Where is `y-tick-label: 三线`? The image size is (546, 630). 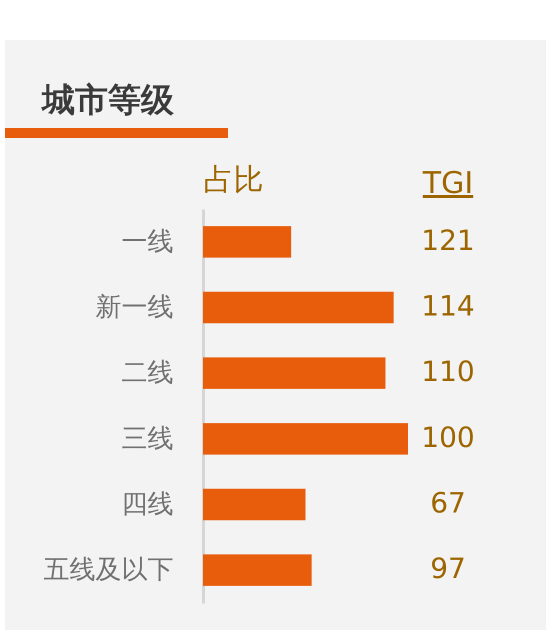
y-tick-label: 三线 is located at coordinates (148, 439).